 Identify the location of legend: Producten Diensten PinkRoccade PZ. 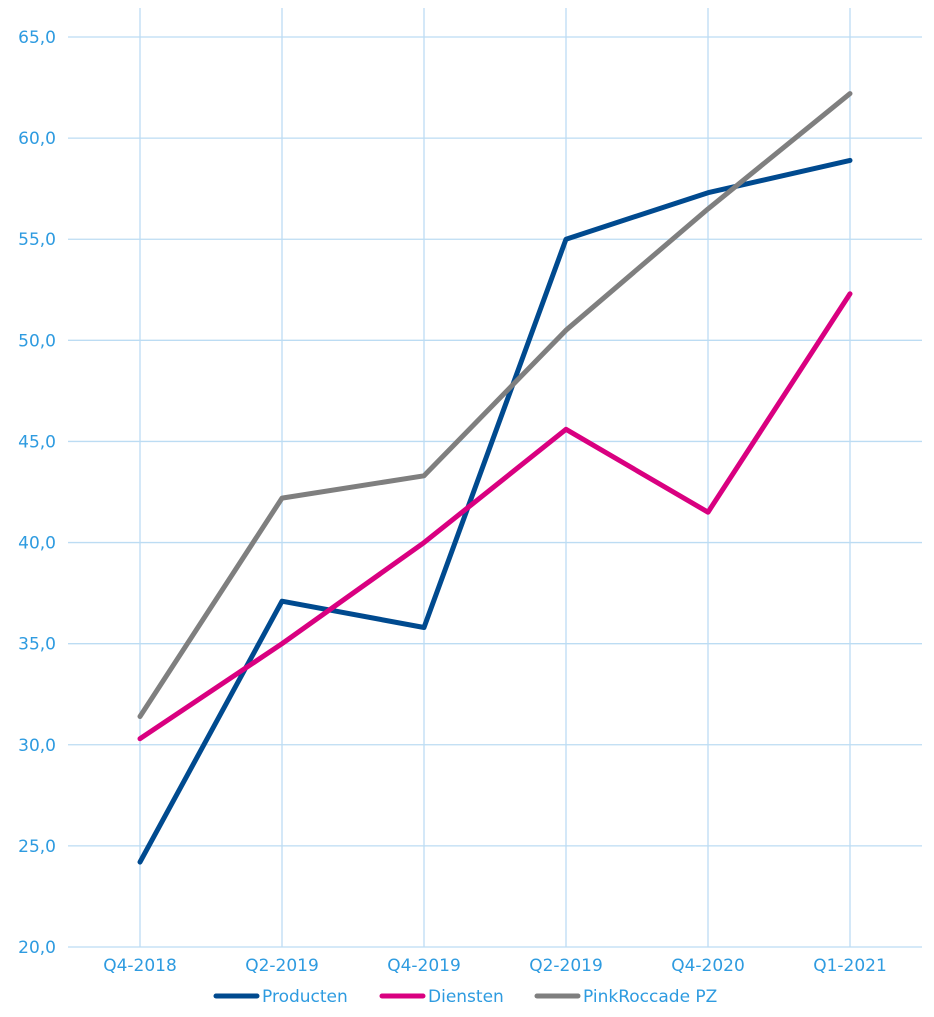
(465, 997).